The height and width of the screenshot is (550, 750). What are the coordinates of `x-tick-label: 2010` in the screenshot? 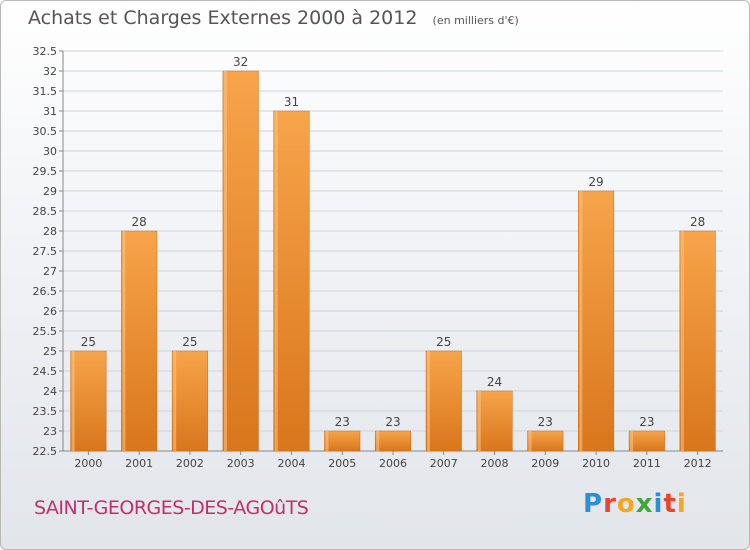 It's located at (596, 463).